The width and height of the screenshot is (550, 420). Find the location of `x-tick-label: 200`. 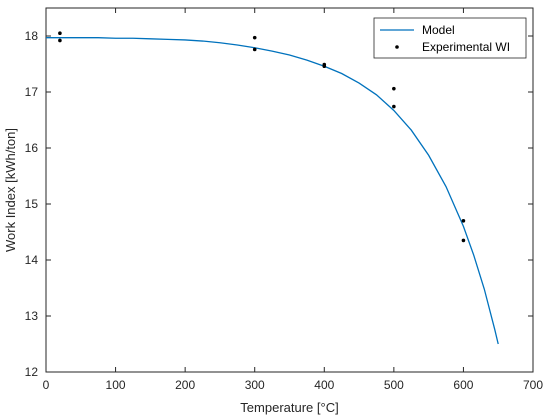

x-tick-label: 200 is located at coordinates (185, 385).